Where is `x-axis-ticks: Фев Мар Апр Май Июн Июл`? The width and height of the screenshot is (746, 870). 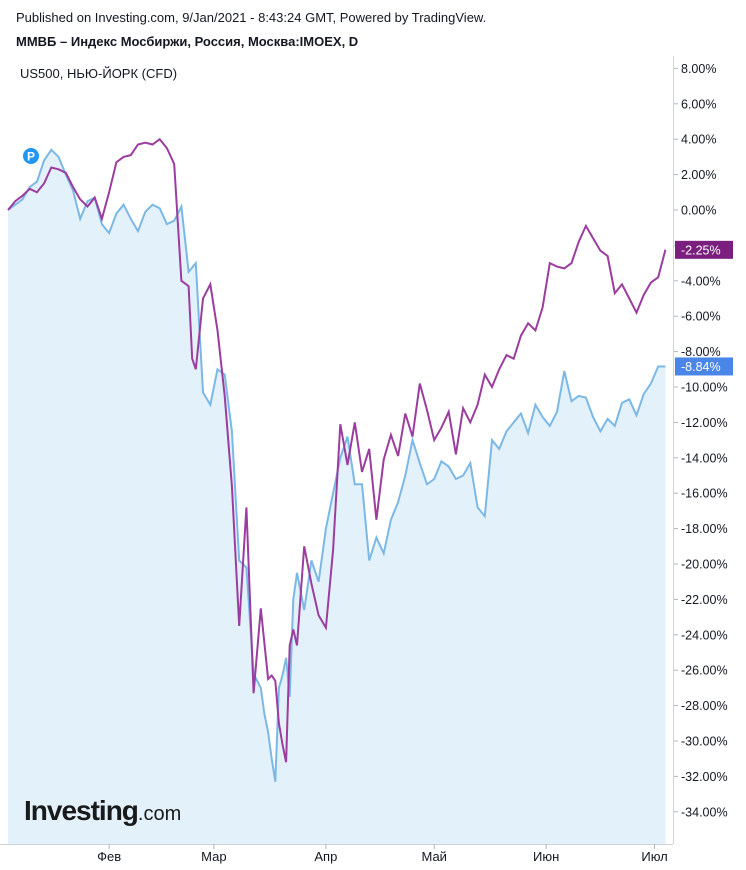
x-axis-ticks: Фев Мар Апр Май Июн Июл is located at coordinates (382, 854).